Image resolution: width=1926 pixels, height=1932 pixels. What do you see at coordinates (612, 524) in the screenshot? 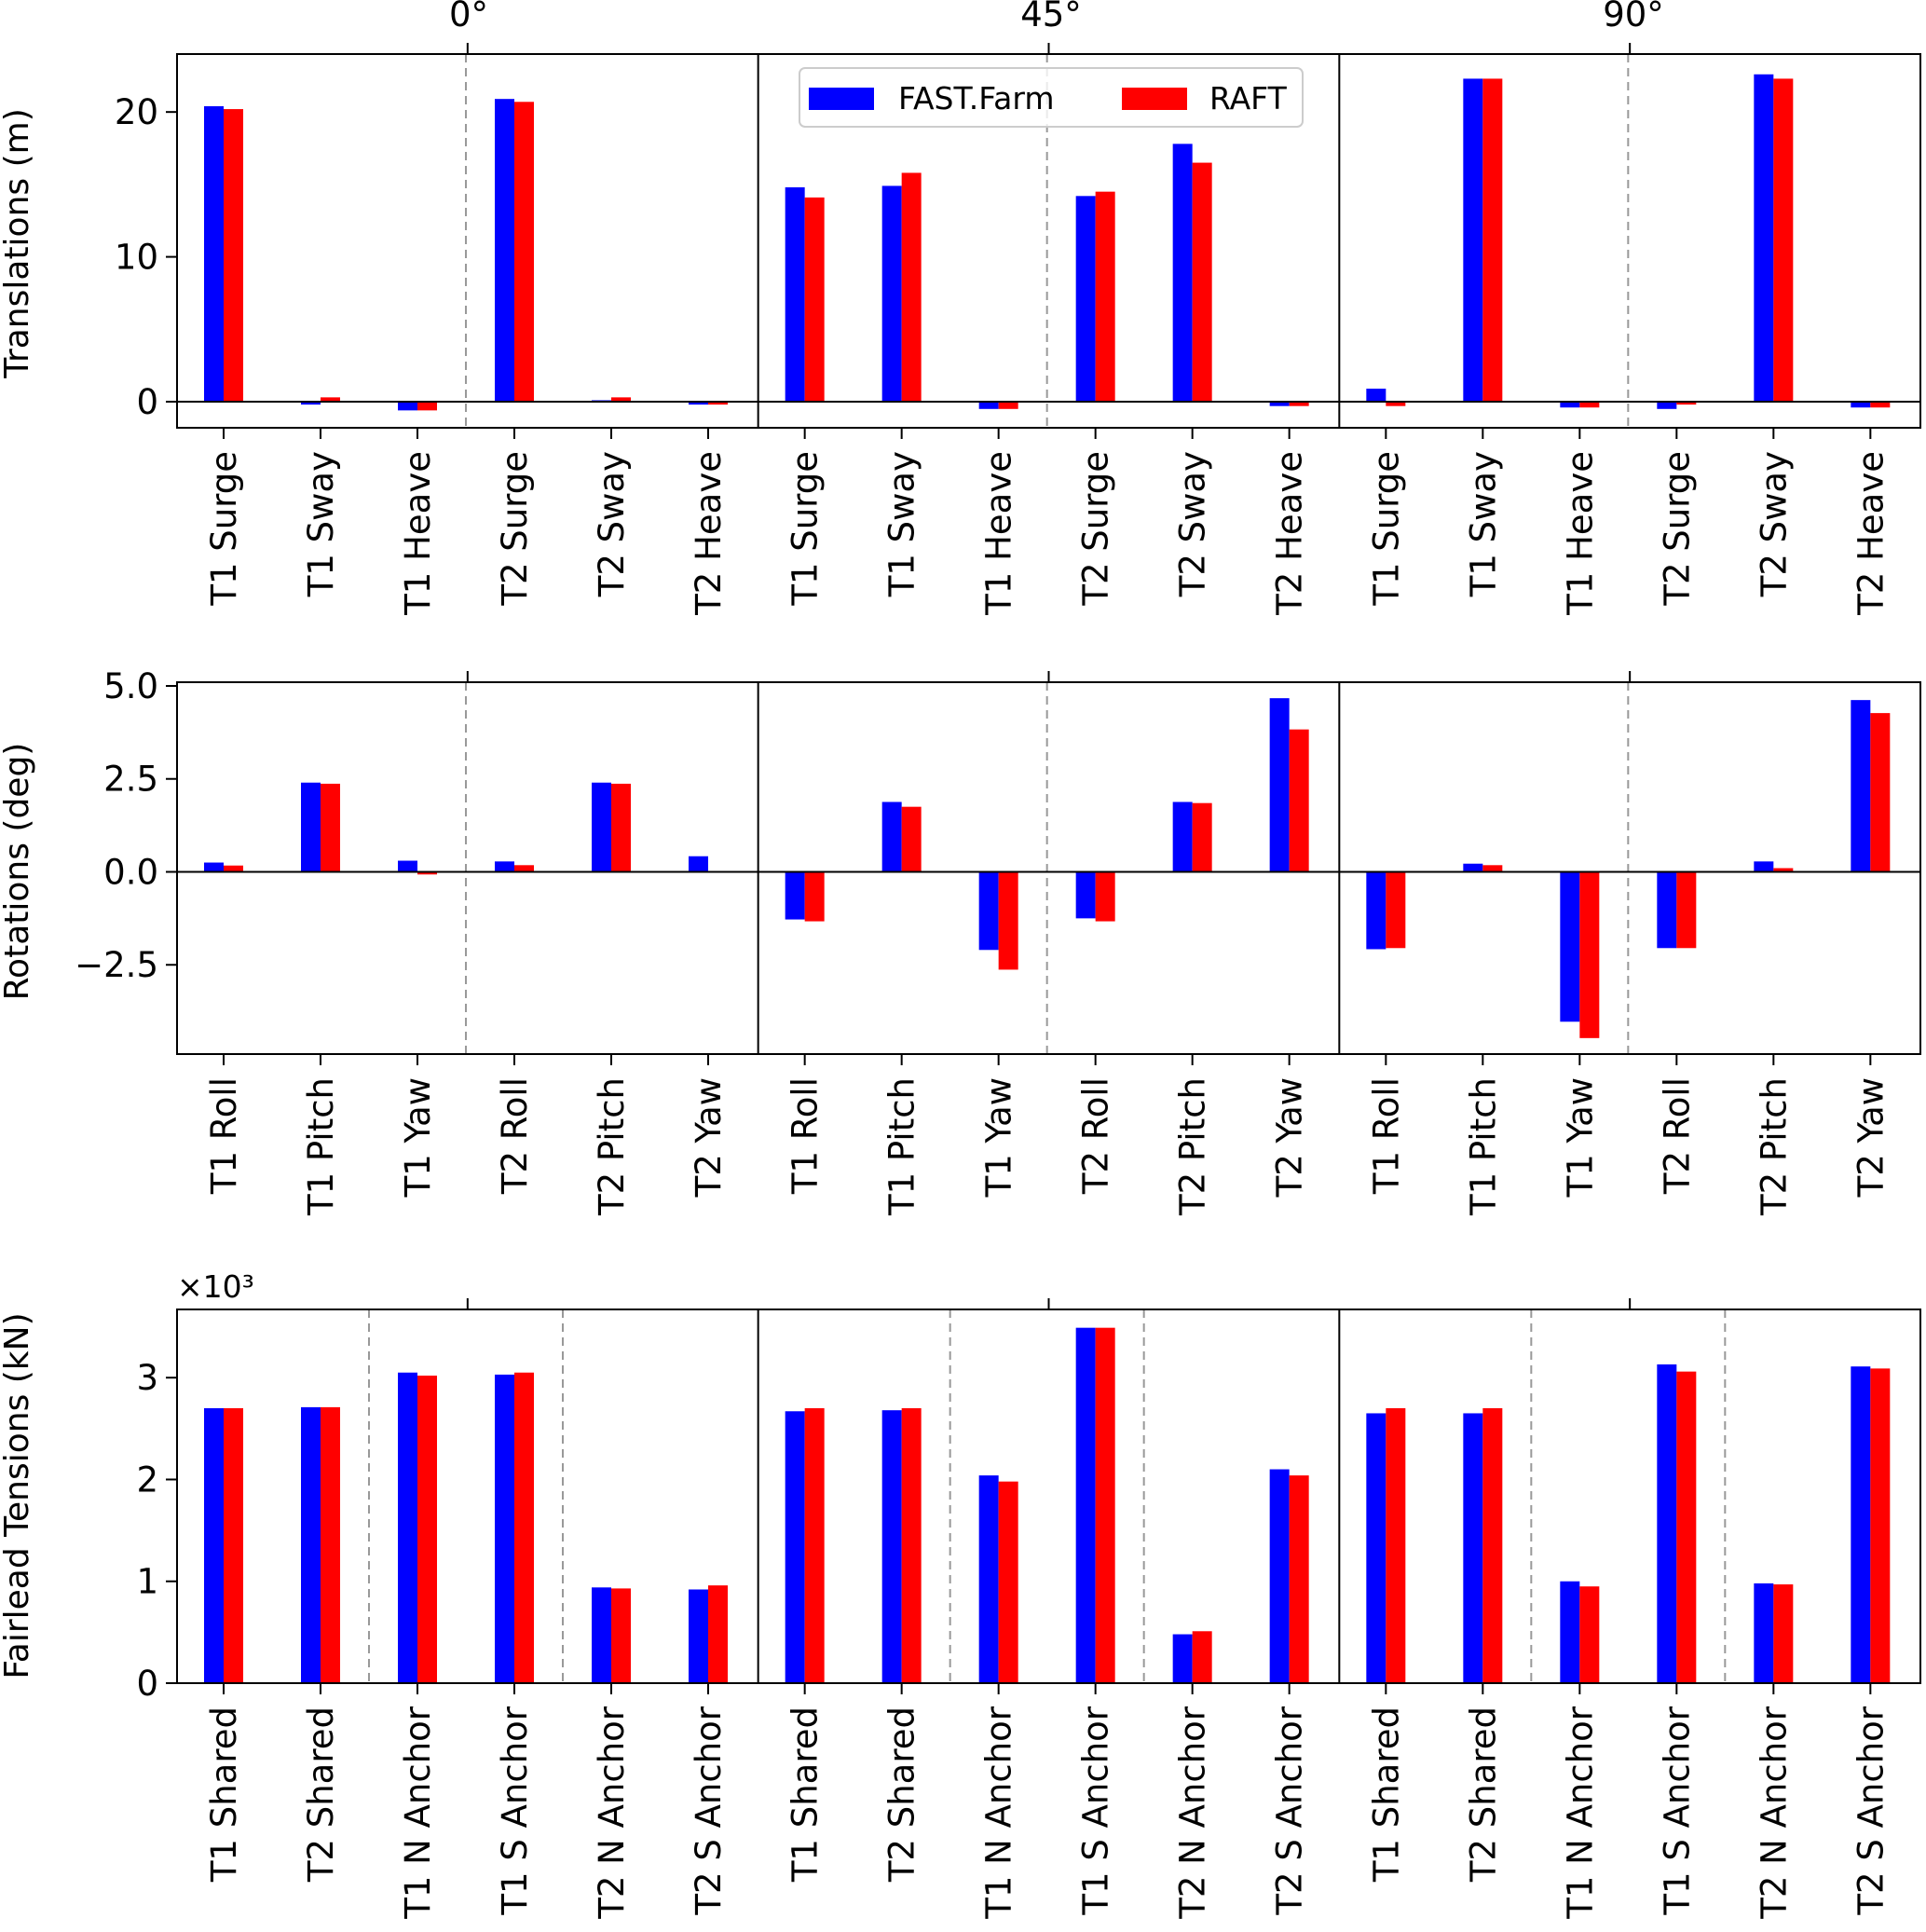
I see `x-tick-label: T2 Sway` at bounding box center [612, 524].